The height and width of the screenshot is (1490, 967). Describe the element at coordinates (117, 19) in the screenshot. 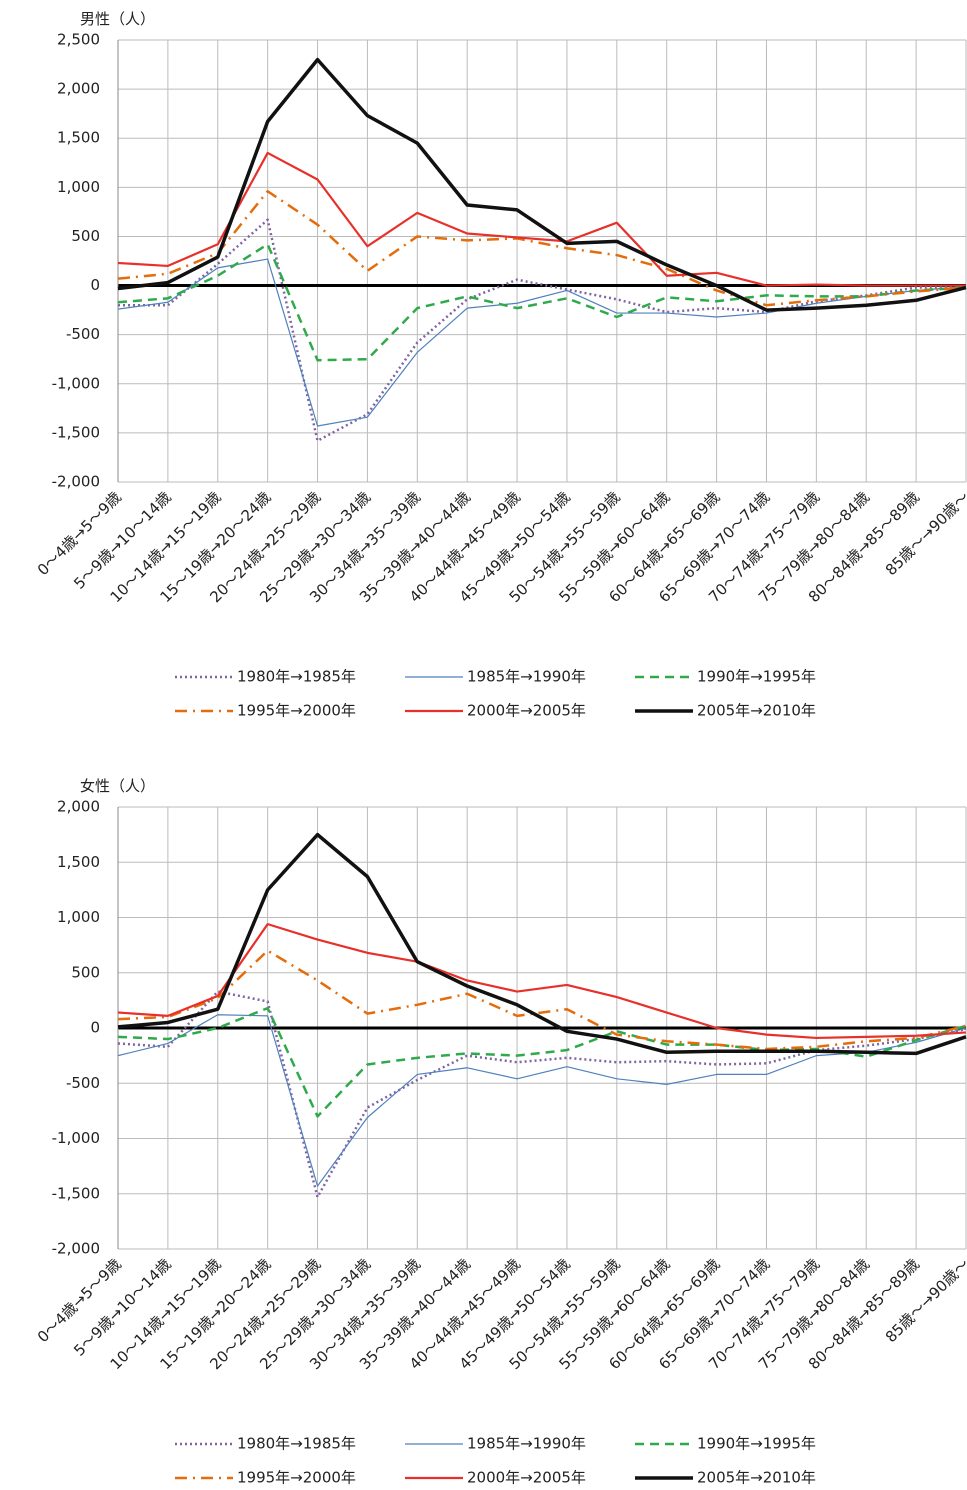

I see `chart-title: 男性（人）` at that location.